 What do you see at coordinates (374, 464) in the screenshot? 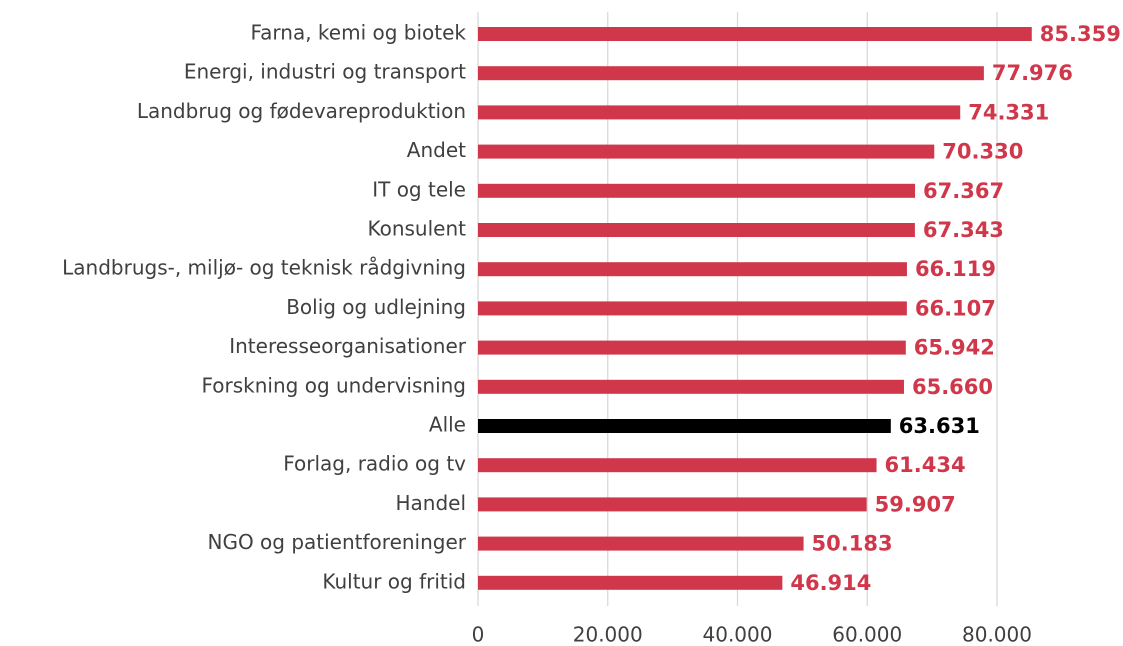
I see `y-tick-label: Forlag, radio og tv` at bounding box center [374, 464].